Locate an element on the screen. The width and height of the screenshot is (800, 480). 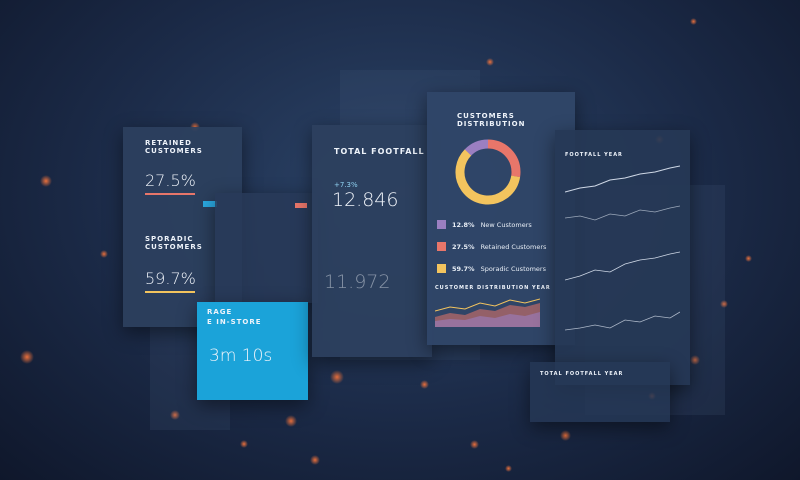
footfall-year-title: TOTAL FOOTFALL YEAR is located at coordinates (582, 374).